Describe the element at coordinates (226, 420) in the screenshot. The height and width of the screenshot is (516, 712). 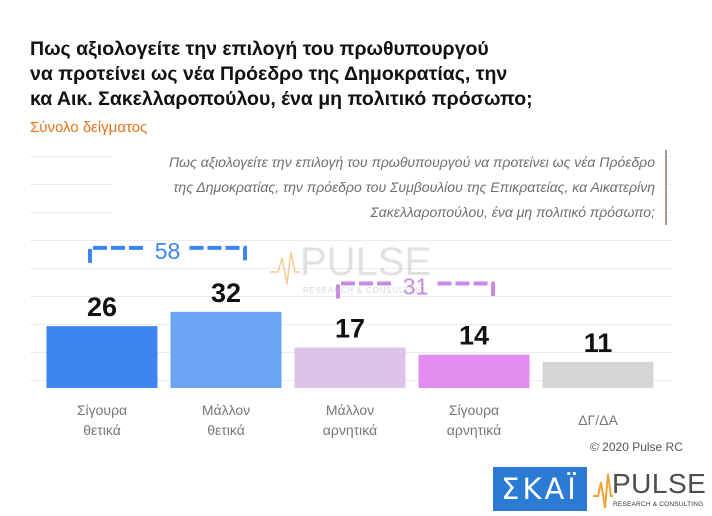
I see `category-label: Μάλλον θετικά` at that location.